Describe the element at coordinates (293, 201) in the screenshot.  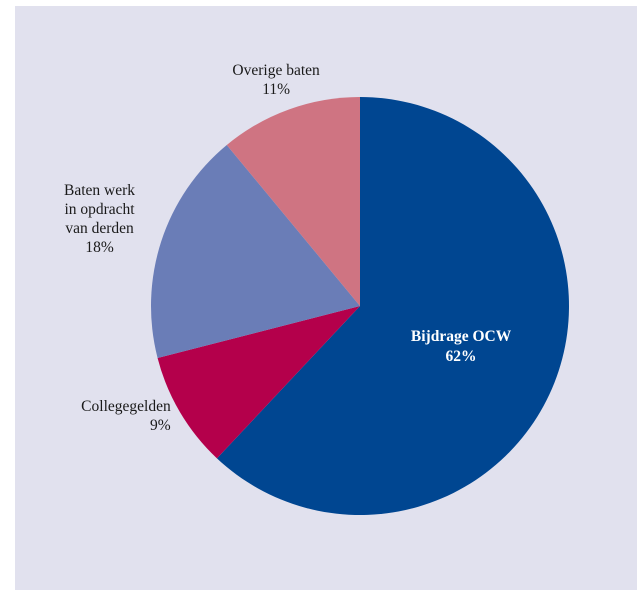
I see `pie-slice-overige-baten` at that location.